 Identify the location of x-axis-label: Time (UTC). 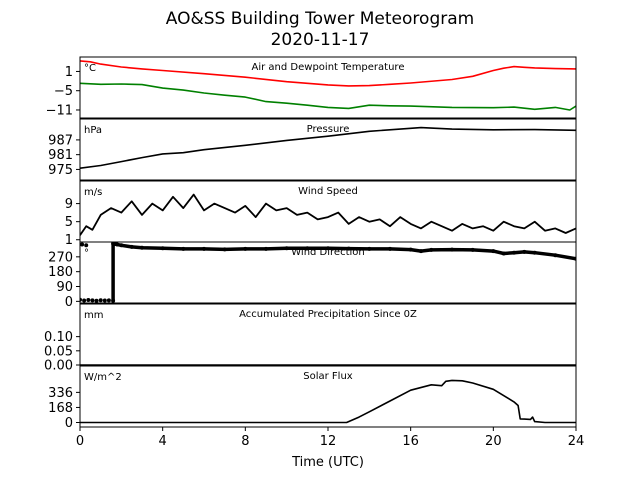
(327, 462).